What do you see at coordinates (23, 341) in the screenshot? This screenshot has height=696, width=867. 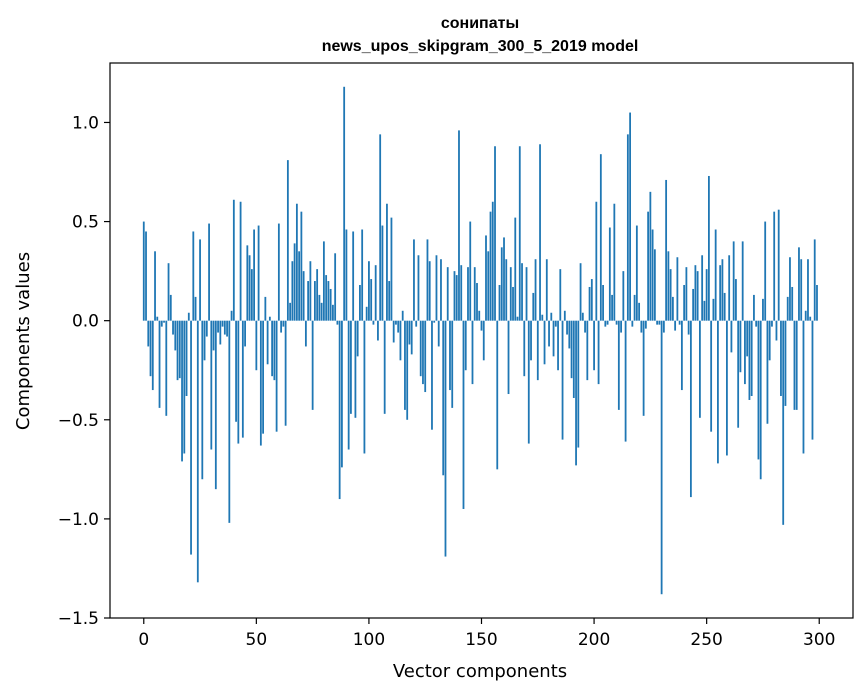 I see `y-axis-label: Components values` at bounding box center [23, 341].